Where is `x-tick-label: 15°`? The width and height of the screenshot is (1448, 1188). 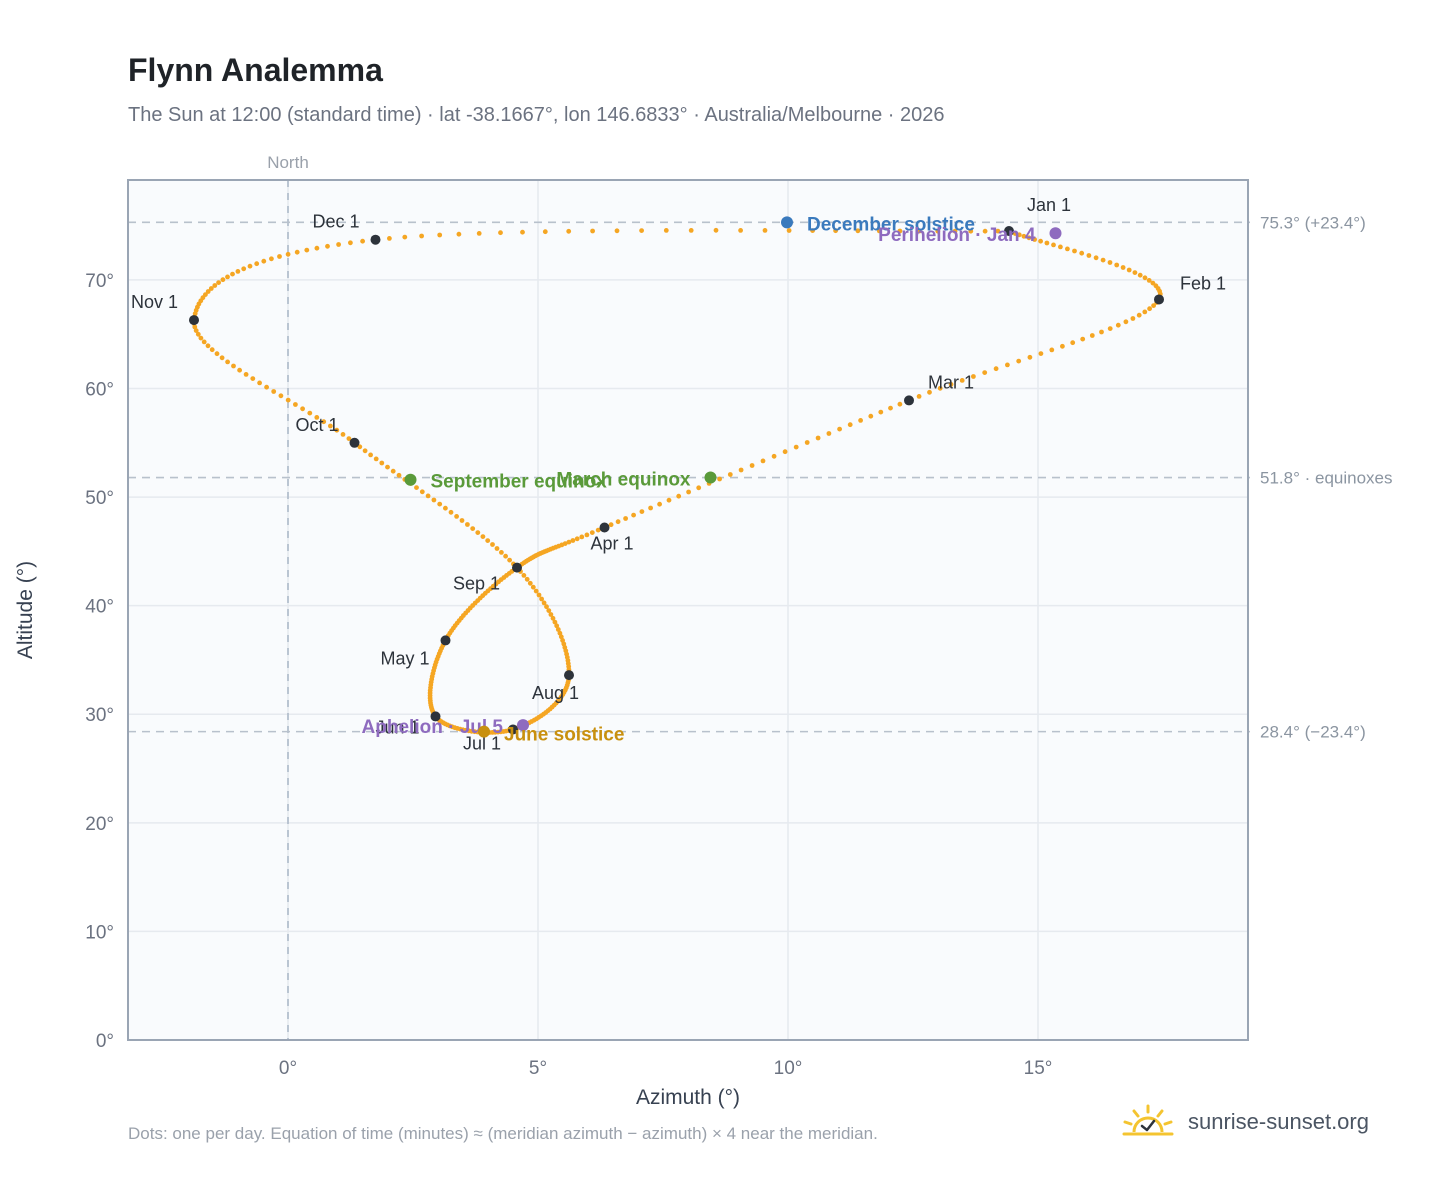
x-tick-label: 15° is located at coordinates (1038, 1068).